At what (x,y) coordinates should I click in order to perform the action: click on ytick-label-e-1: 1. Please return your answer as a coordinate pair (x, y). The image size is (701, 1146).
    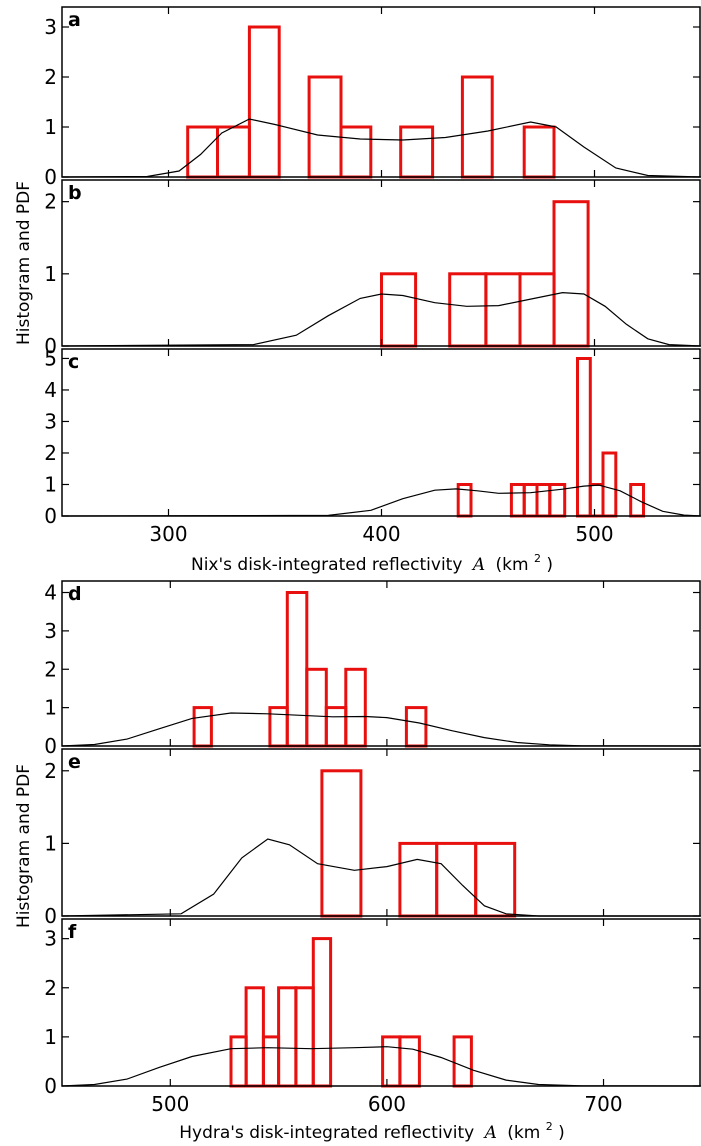
    Looking at the image, I should click on (50, 843).